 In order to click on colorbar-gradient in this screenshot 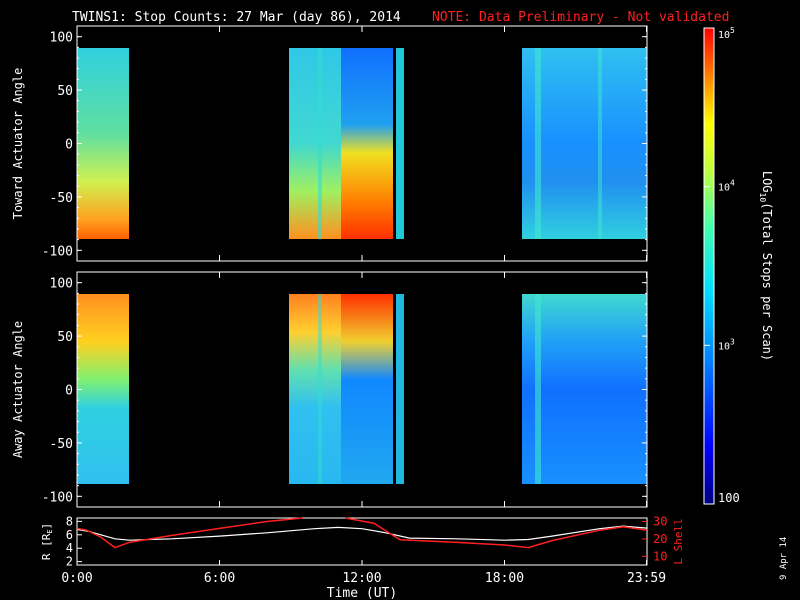, I will do `click(709, 266)`.